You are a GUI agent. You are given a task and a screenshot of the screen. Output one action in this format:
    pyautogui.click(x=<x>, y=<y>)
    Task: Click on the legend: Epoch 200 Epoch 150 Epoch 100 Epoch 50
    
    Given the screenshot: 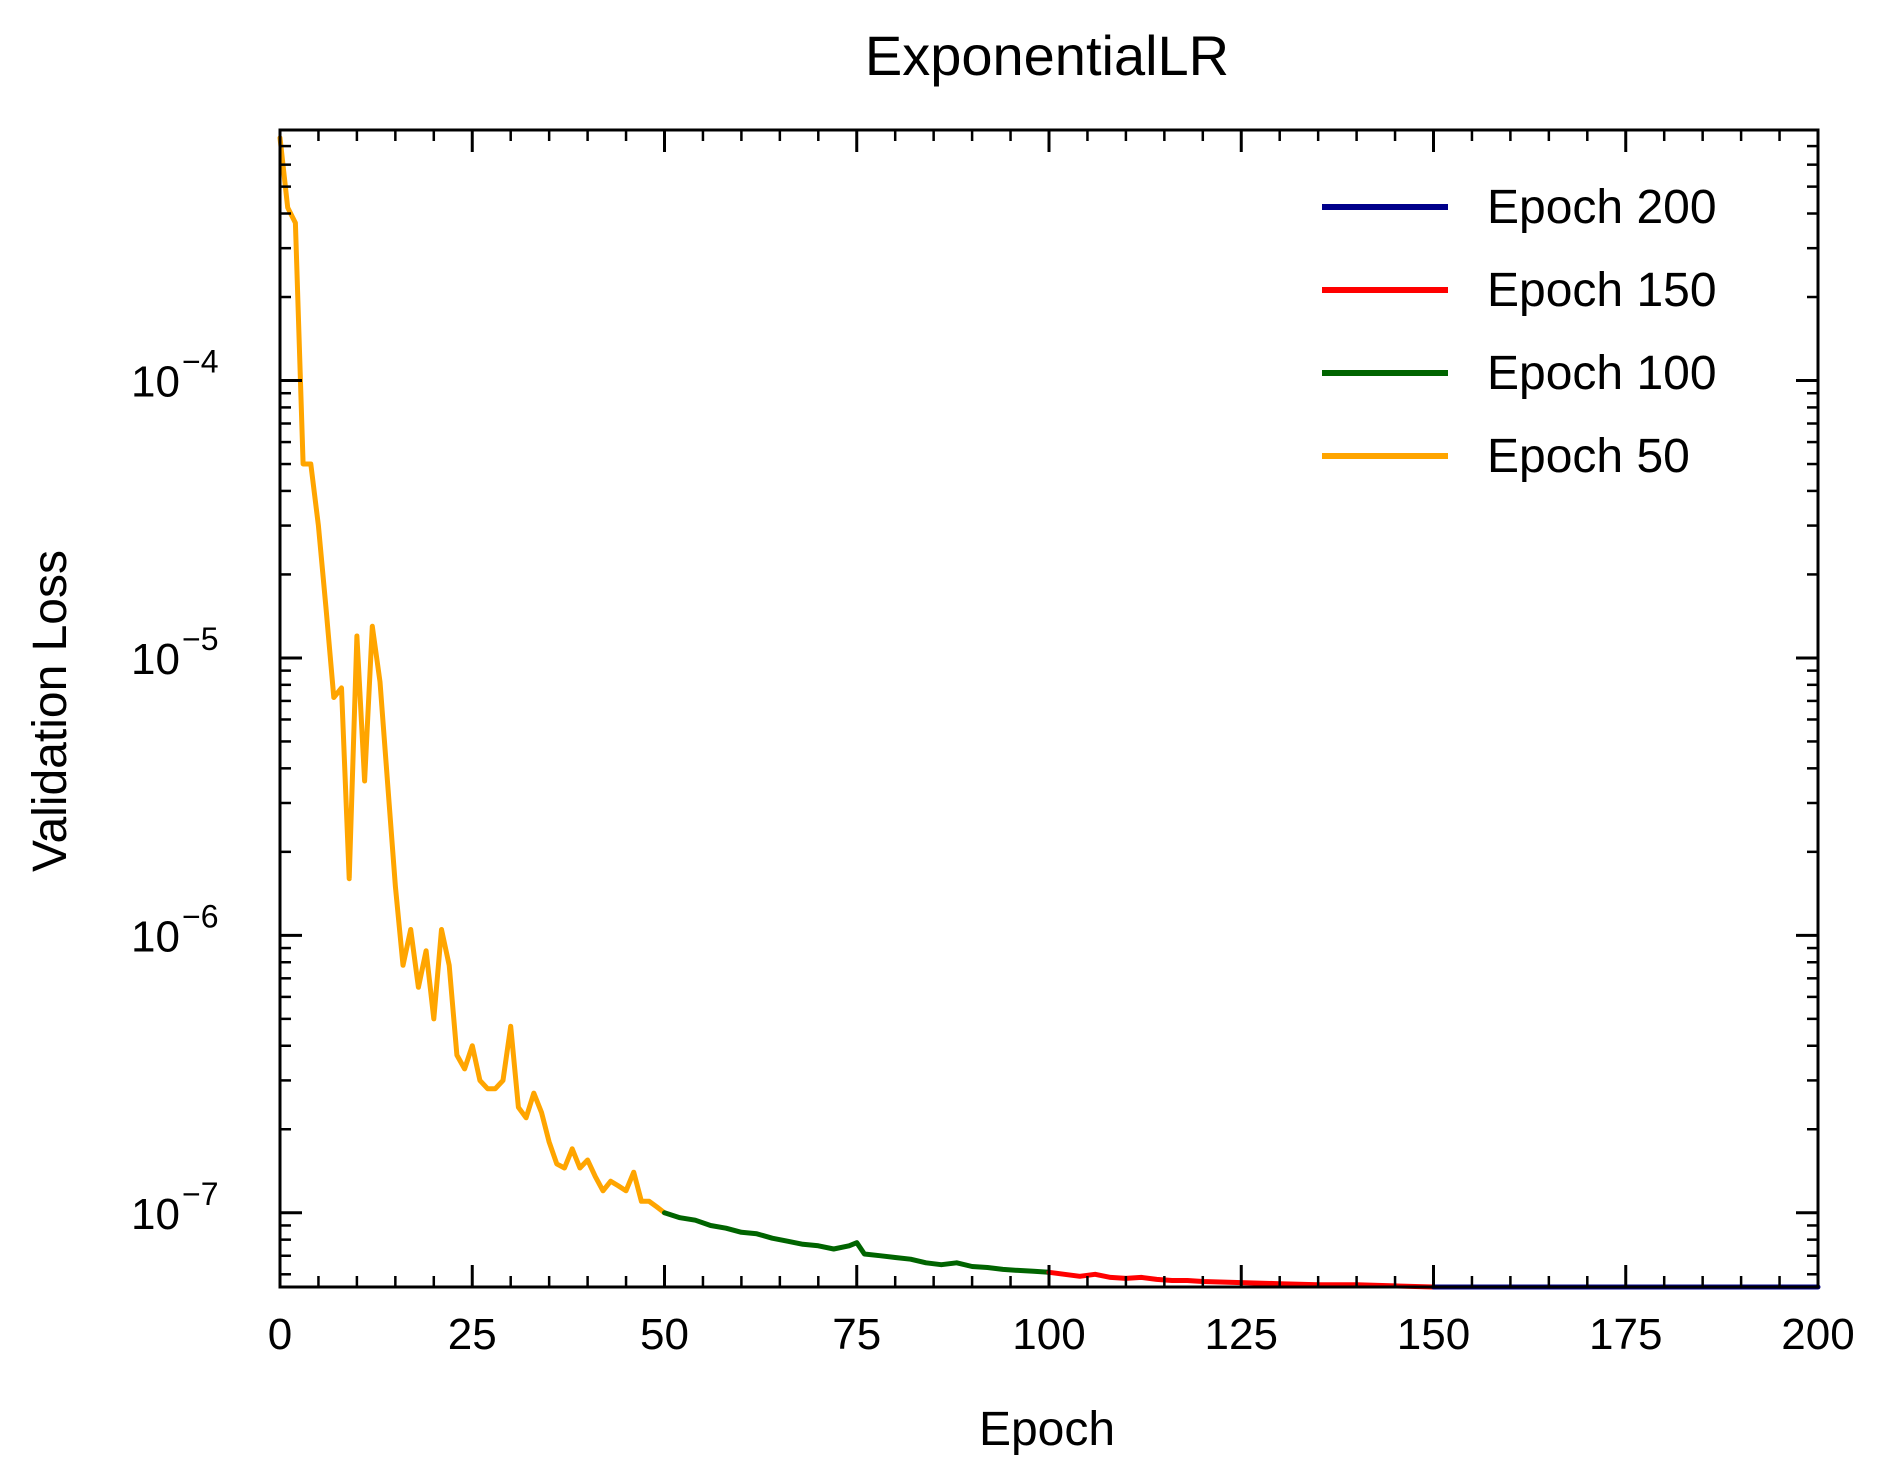 What is the action you would take?
    pyautogui.click(x=1519, y=332)
    